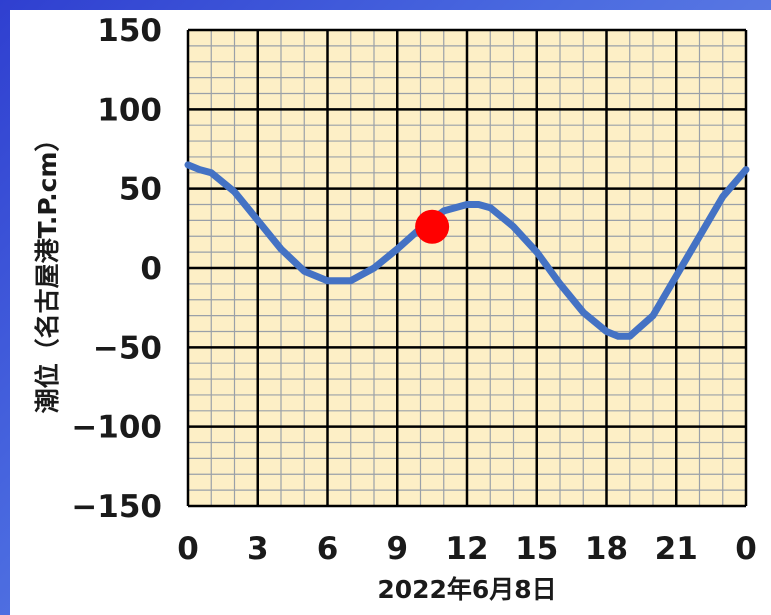 This screenshot has width=771, height=615. I want to click on y-tick-label: 100, so click(129, 110).